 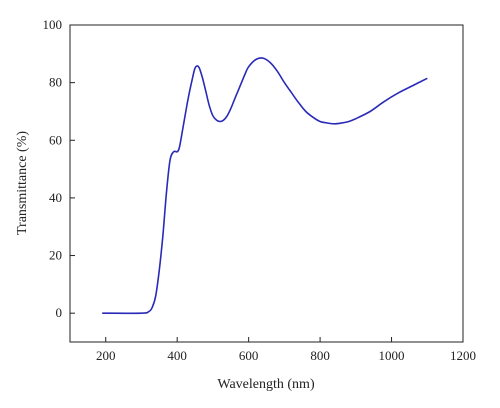 What do you see at coordinates (463, 355) in the screenshot?
I see `x-tick-label: 1200` at bounding box center [463, 355].